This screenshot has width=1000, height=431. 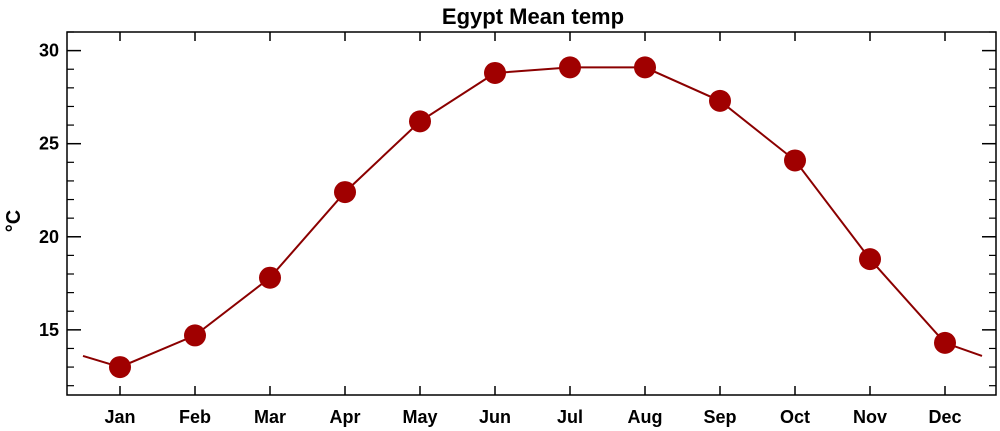 What do you see at coordinates (795, 417) in the screenshot?
I see `x-tick-label: Oct` at bounding box center [795, 417].